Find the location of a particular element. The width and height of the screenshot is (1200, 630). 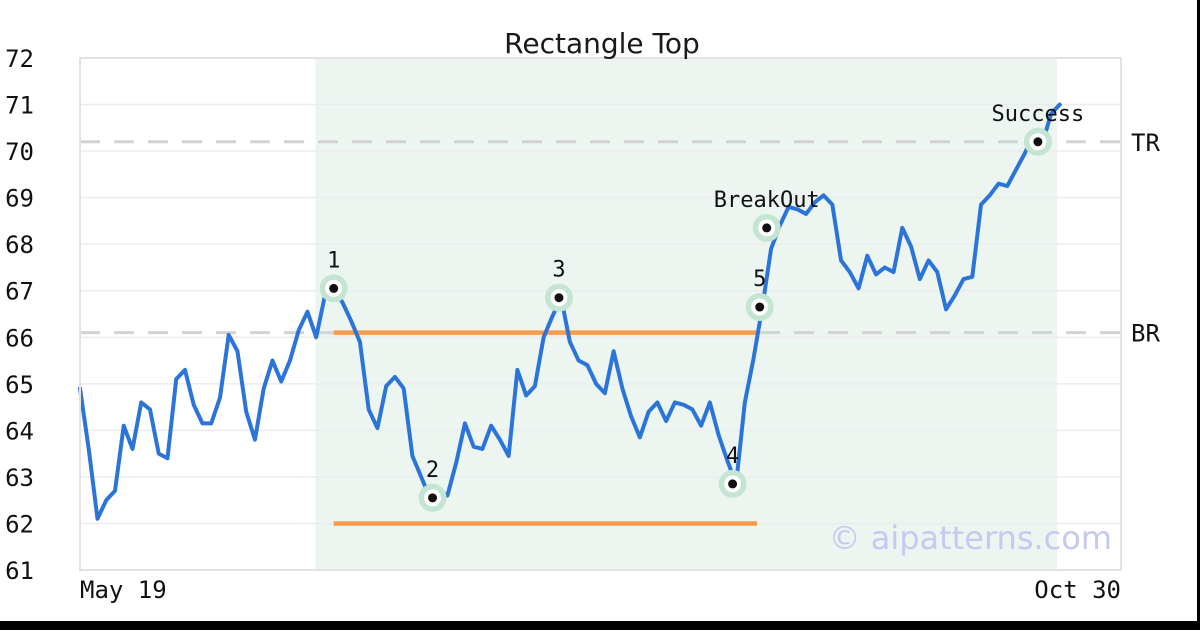

marker-label-1: 1 is located at coordinates (333, 260).